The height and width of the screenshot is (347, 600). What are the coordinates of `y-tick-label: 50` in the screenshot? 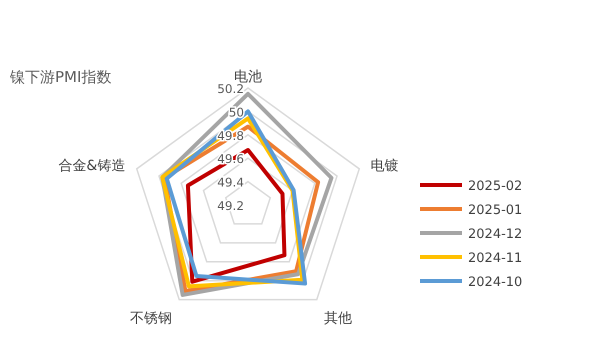 It's located at (236, 112).